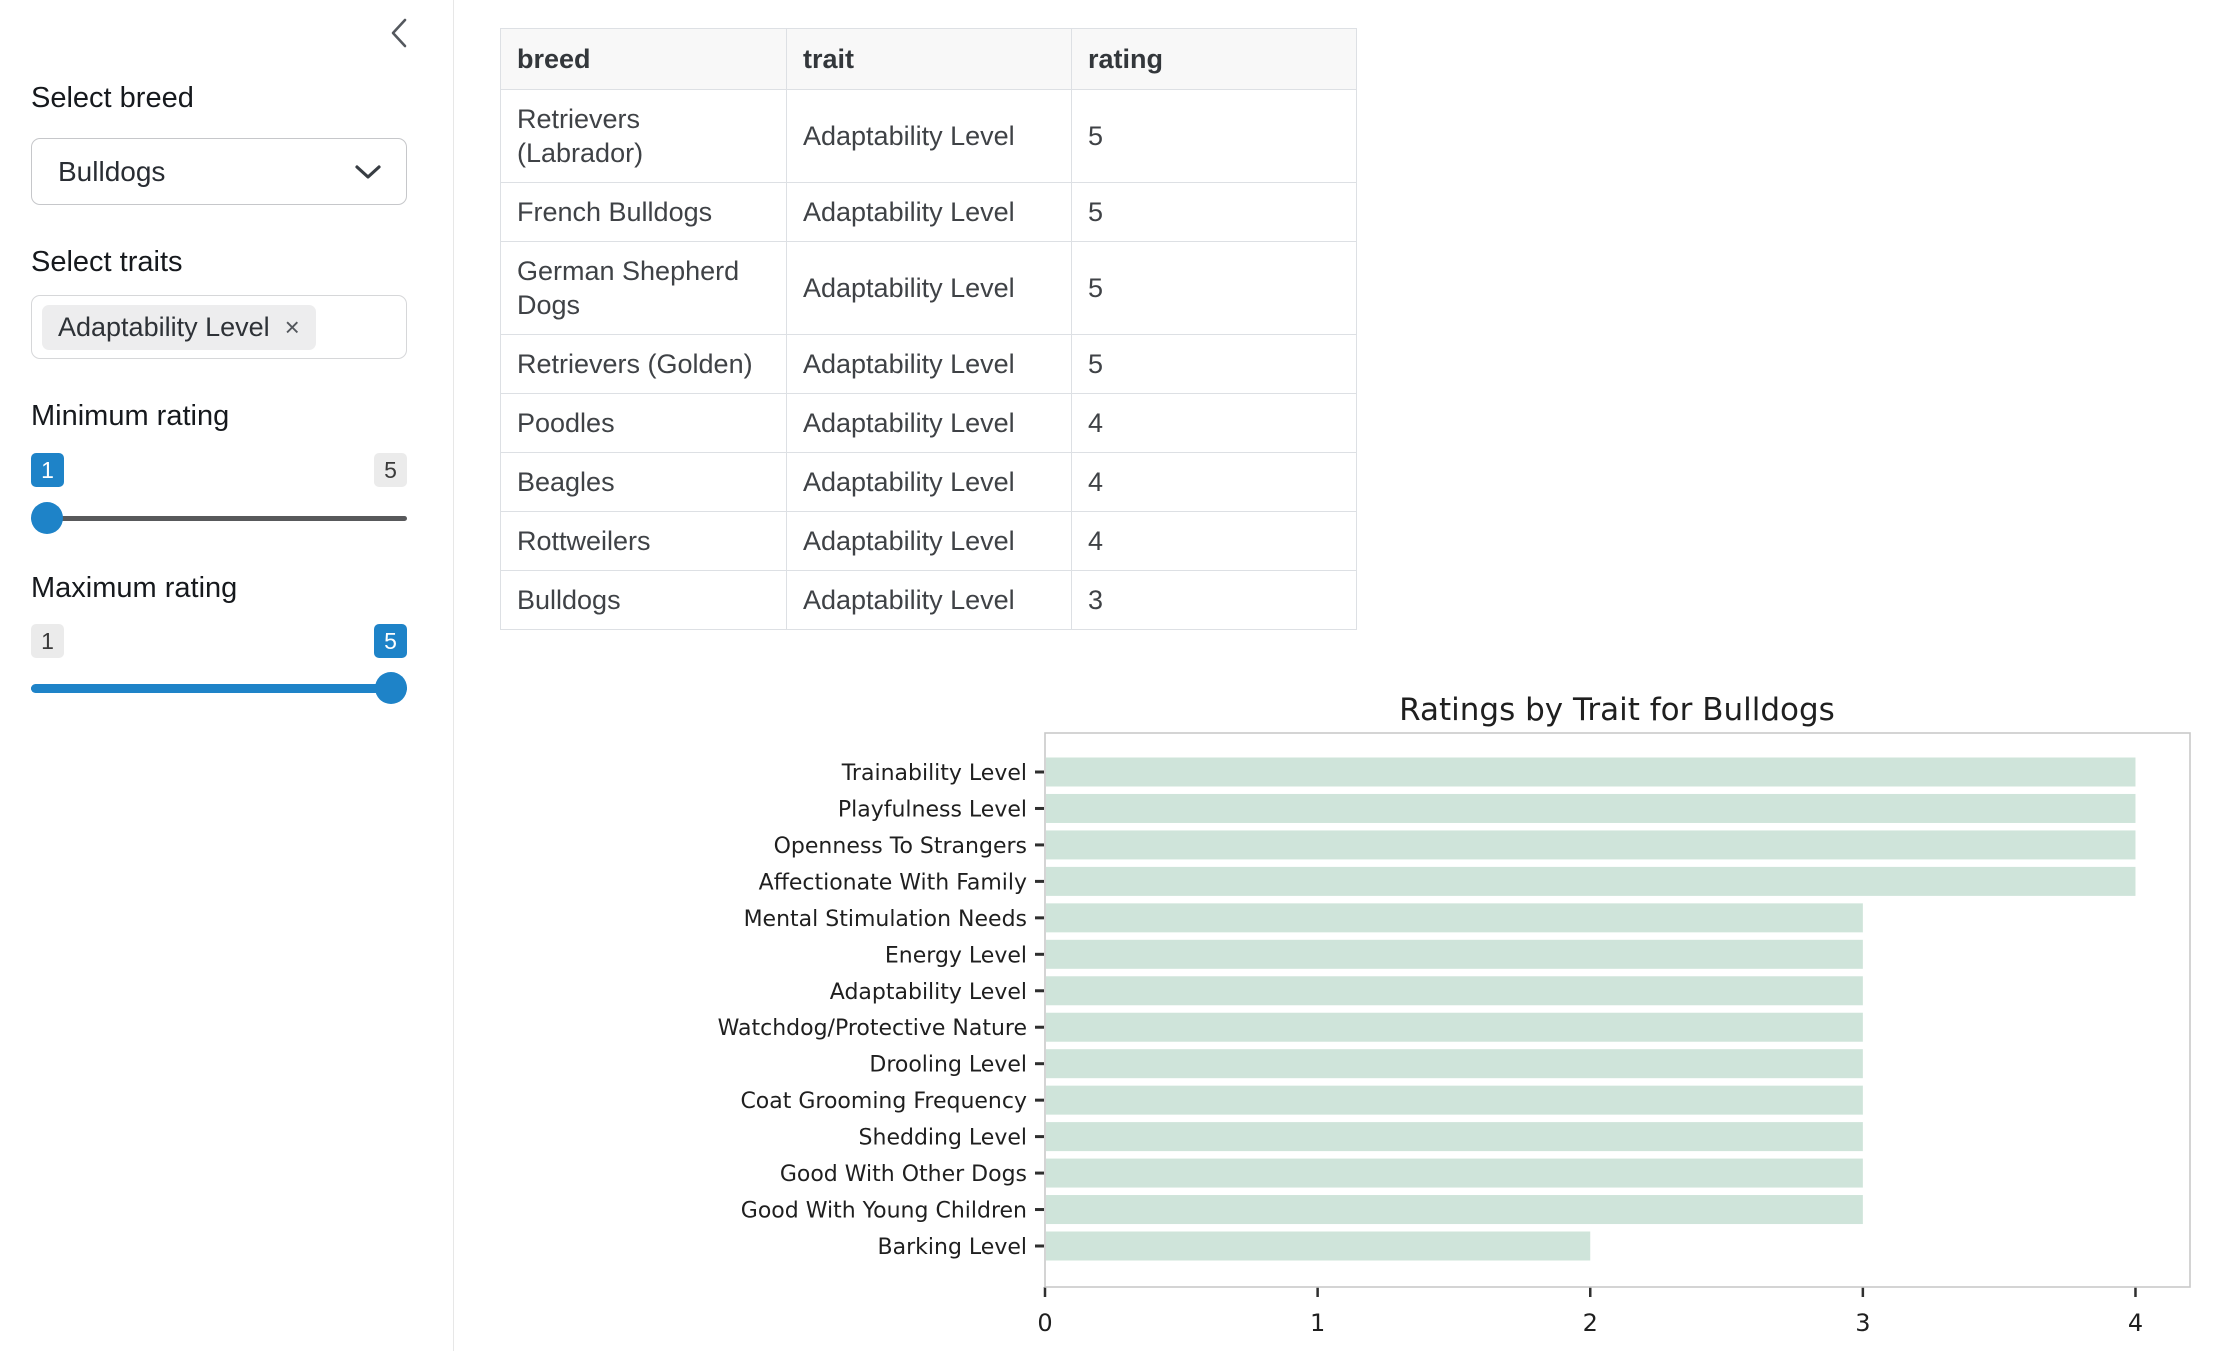 This screenshot has height=1351, width=2233. I want to click on chart-y-label: Openness To Strangers, so click(900, 846).